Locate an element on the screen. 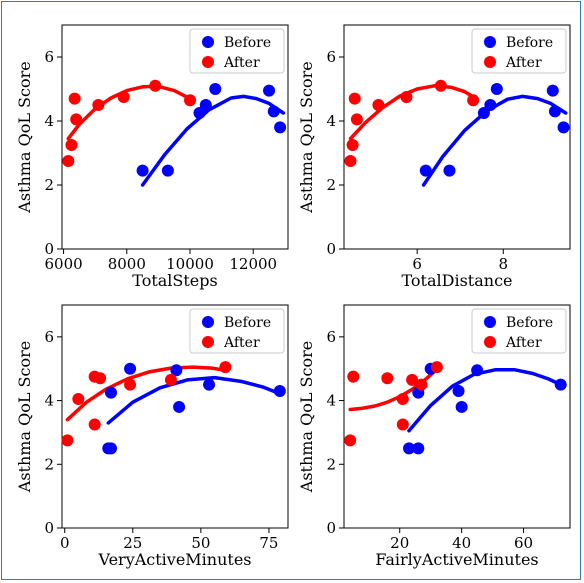  x-tick-label: 20 is located at coordinates (399, 543).